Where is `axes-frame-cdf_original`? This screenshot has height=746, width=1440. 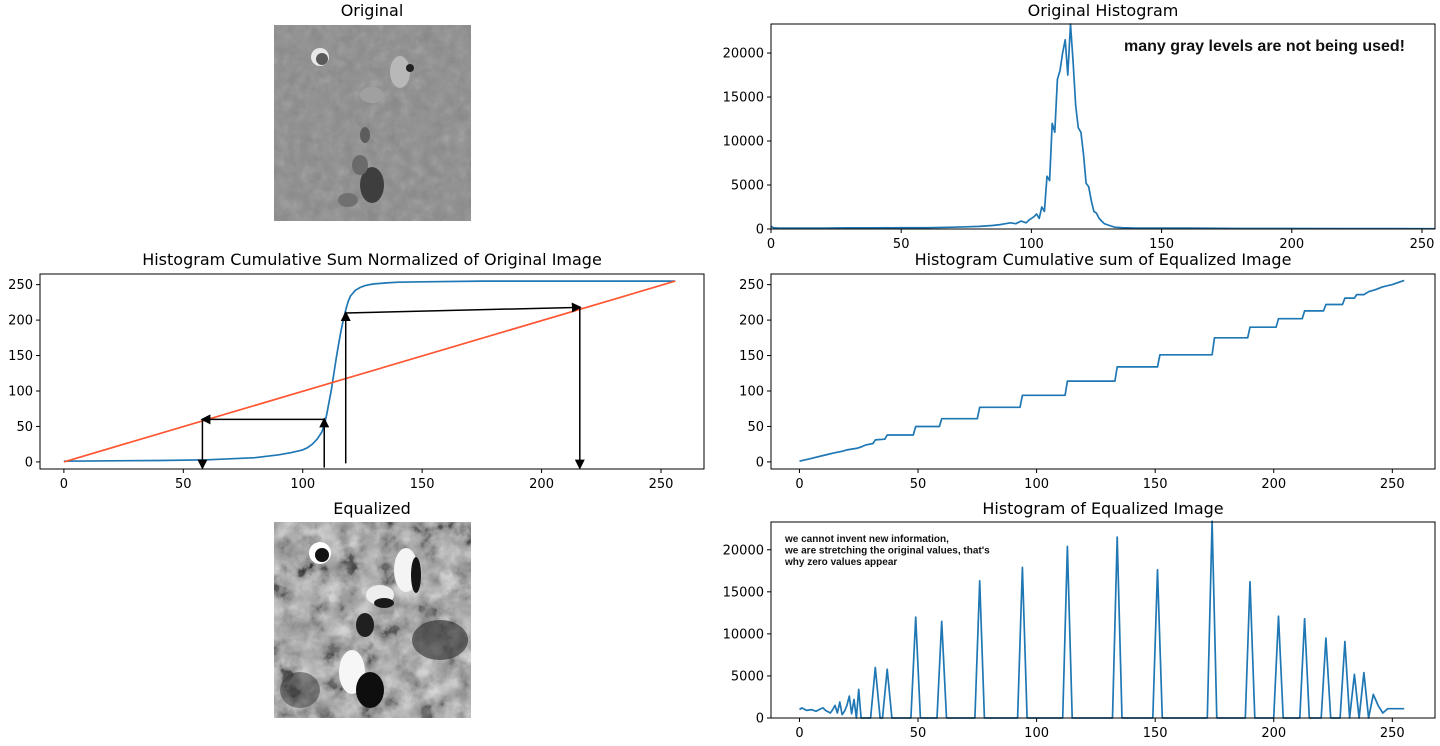
axes-frame-cdf_original is located at coordinates (372, 371).